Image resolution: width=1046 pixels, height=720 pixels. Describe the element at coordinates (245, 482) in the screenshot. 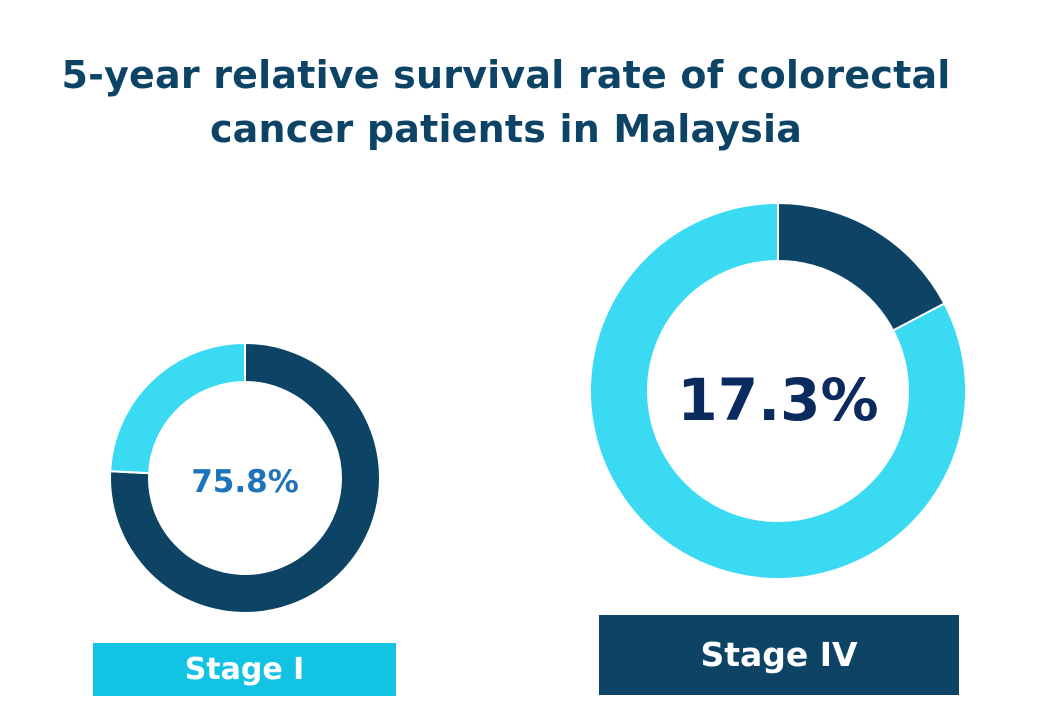

I see `donut-center-value-stage-i: 75.8%` at that location.